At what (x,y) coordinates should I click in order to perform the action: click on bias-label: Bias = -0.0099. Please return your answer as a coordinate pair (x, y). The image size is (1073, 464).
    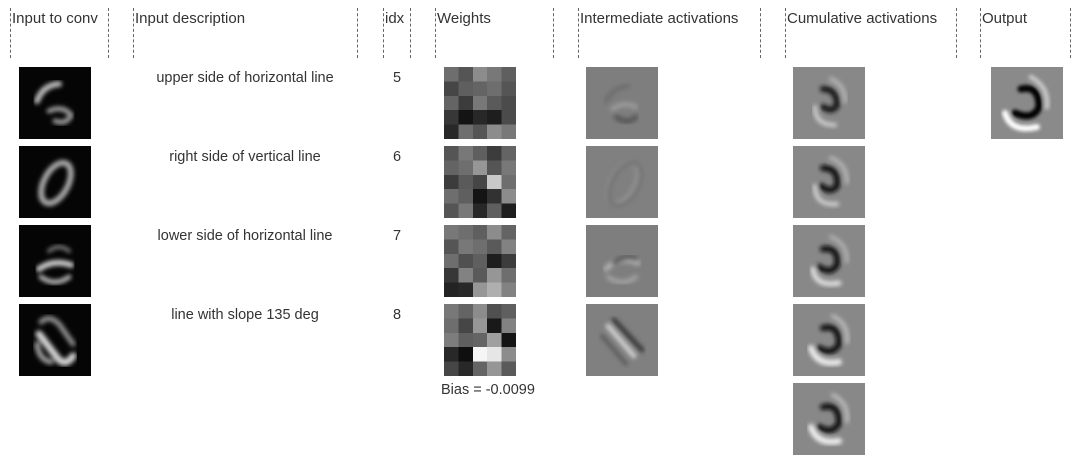
    Looking at the image, I should click on (488, 390).